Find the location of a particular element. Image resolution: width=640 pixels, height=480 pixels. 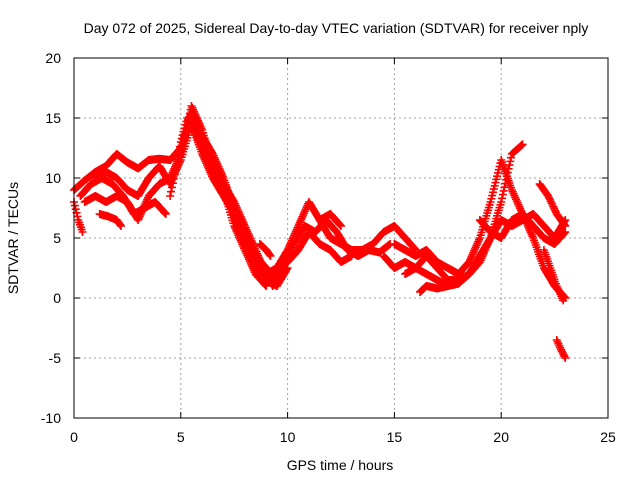

x-tick-label: 5 is located at coordinates (181, 437).